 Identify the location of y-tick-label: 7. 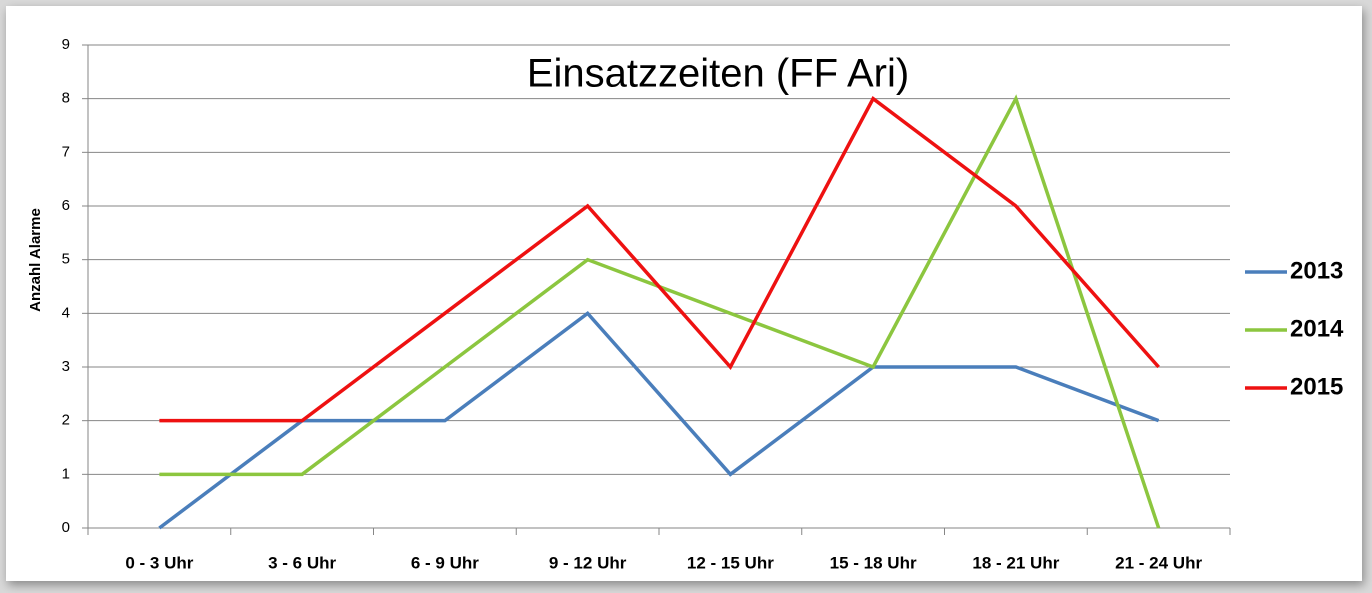
(66, 151).